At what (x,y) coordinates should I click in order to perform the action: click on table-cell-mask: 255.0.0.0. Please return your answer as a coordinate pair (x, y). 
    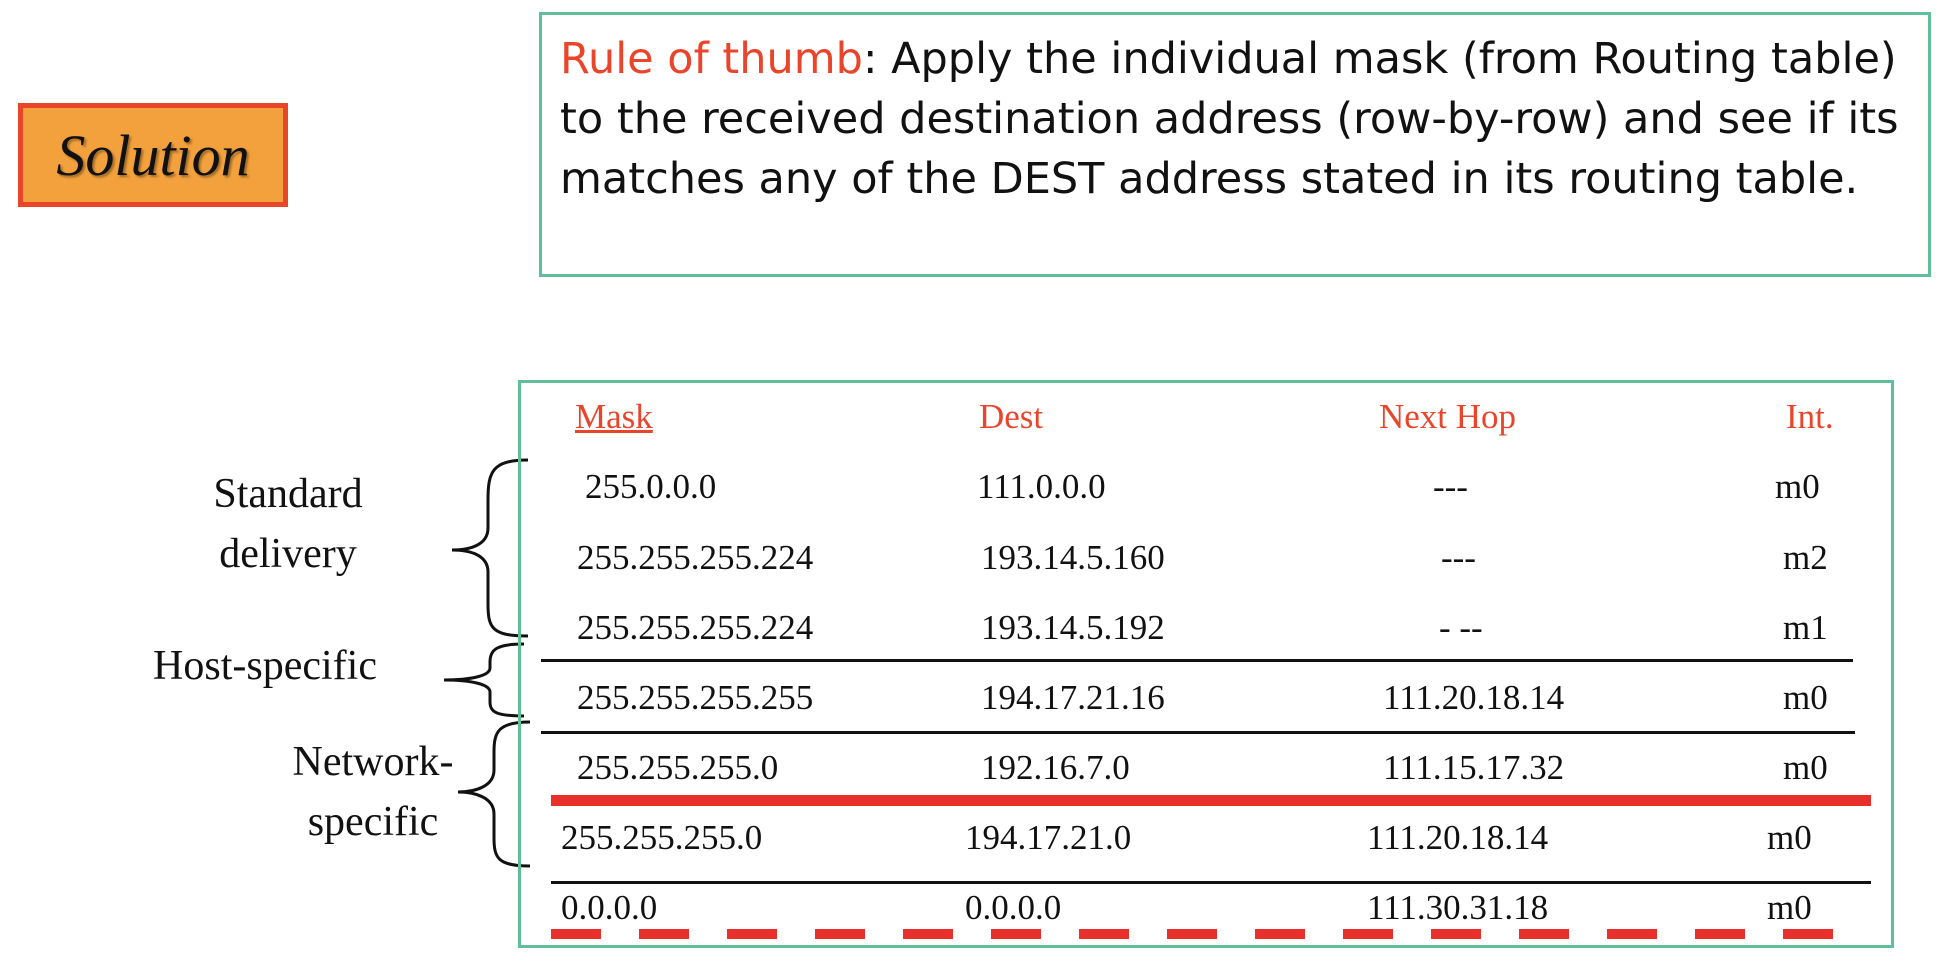
    Looking at the image, I should click on (651, 486).